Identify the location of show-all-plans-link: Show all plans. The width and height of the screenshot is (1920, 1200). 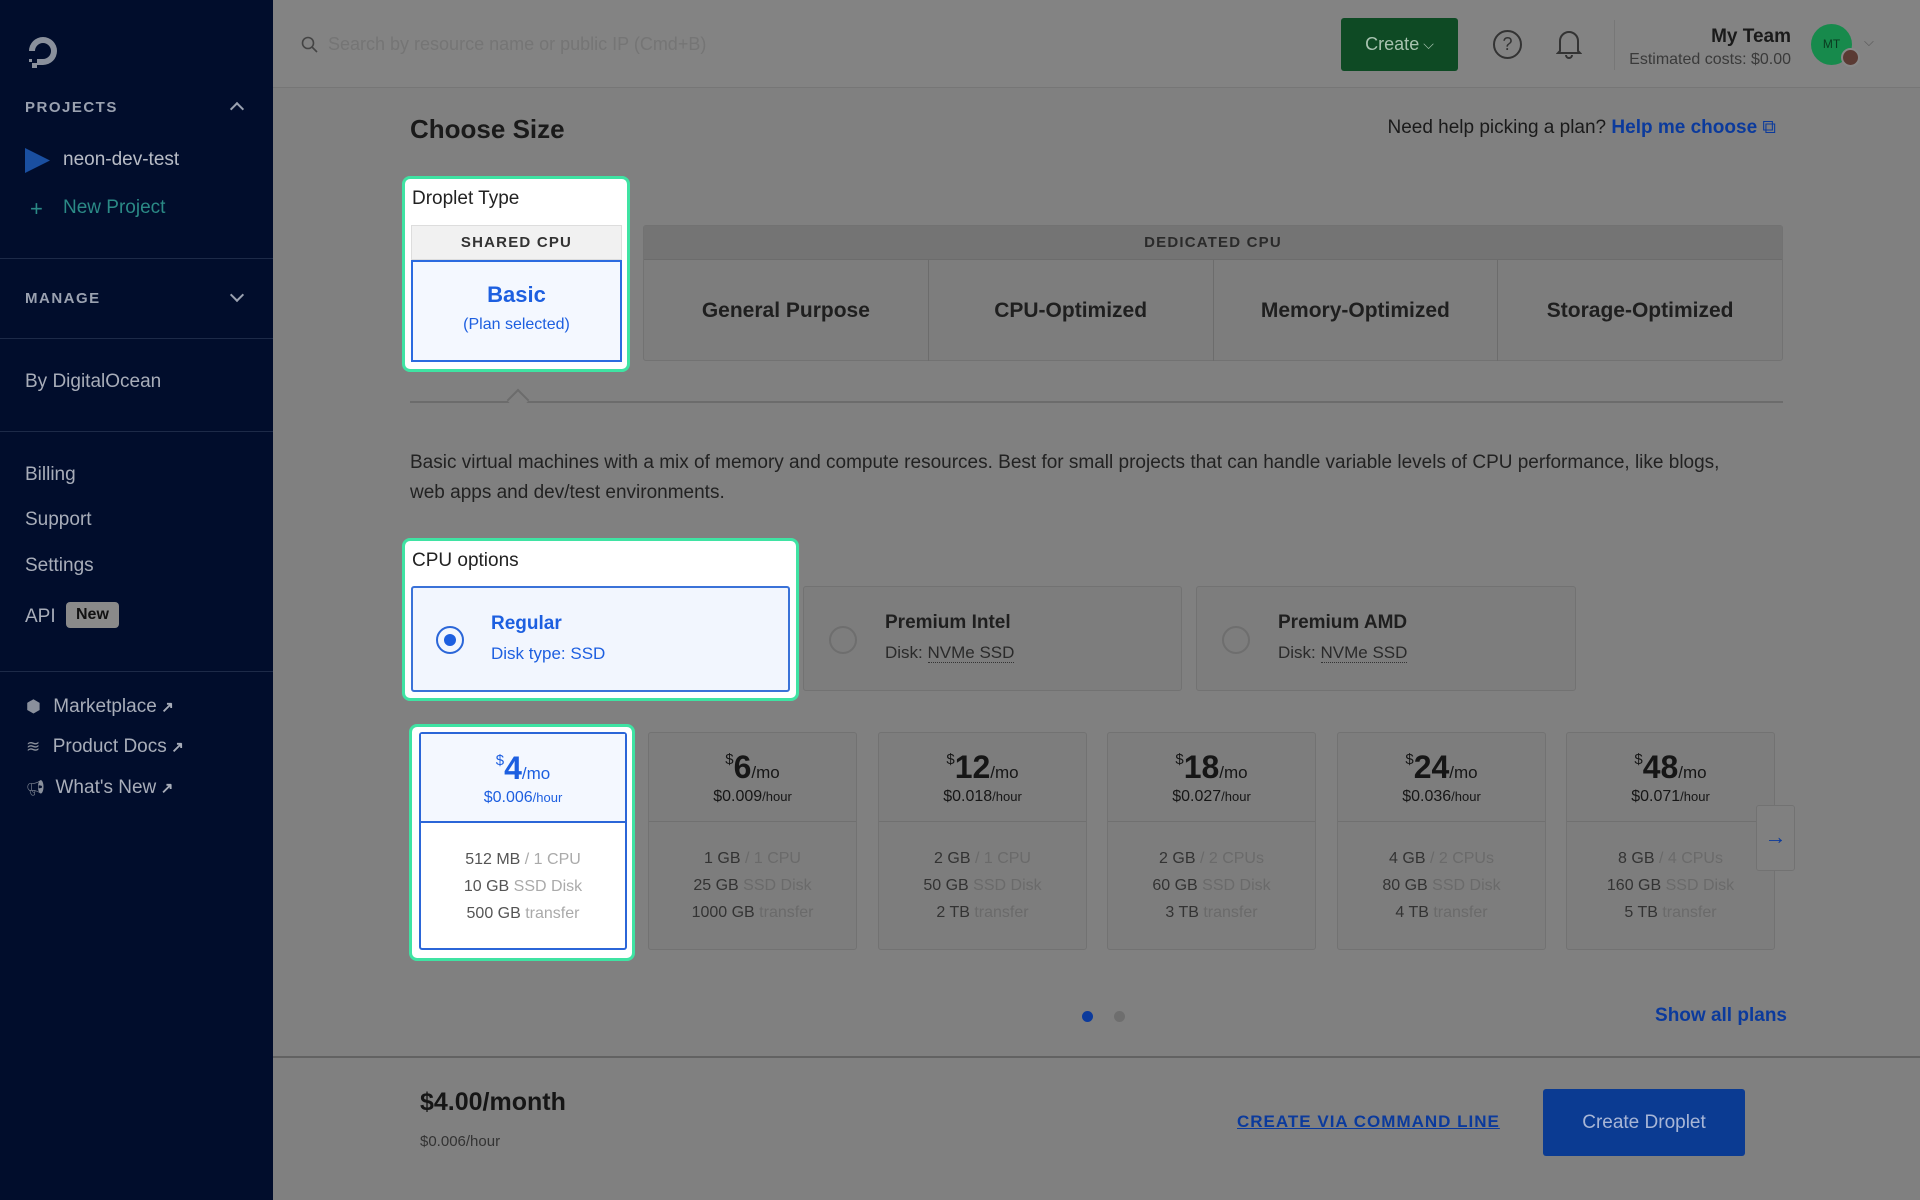
(1721, 1015).